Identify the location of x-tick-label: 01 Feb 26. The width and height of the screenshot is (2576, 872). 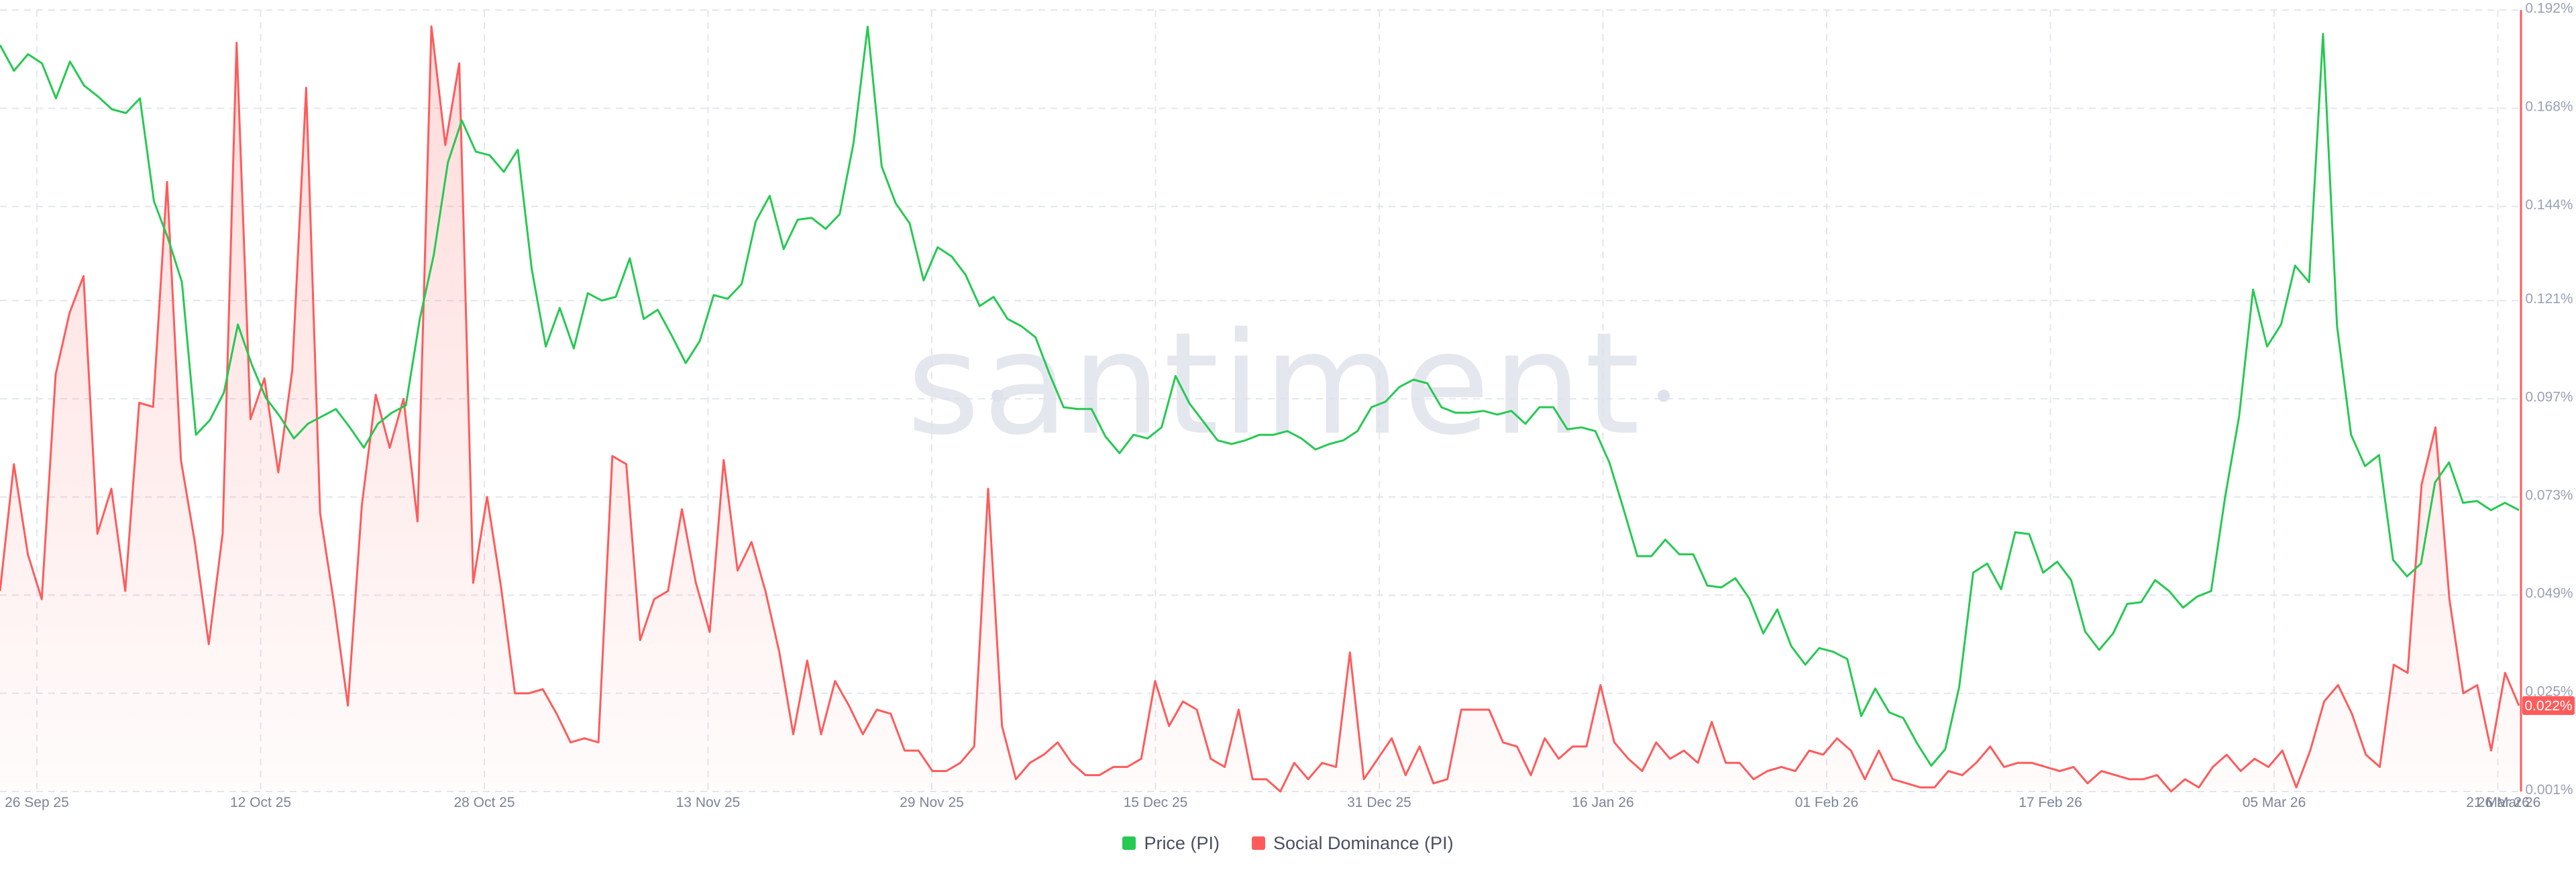
(1827, 802).